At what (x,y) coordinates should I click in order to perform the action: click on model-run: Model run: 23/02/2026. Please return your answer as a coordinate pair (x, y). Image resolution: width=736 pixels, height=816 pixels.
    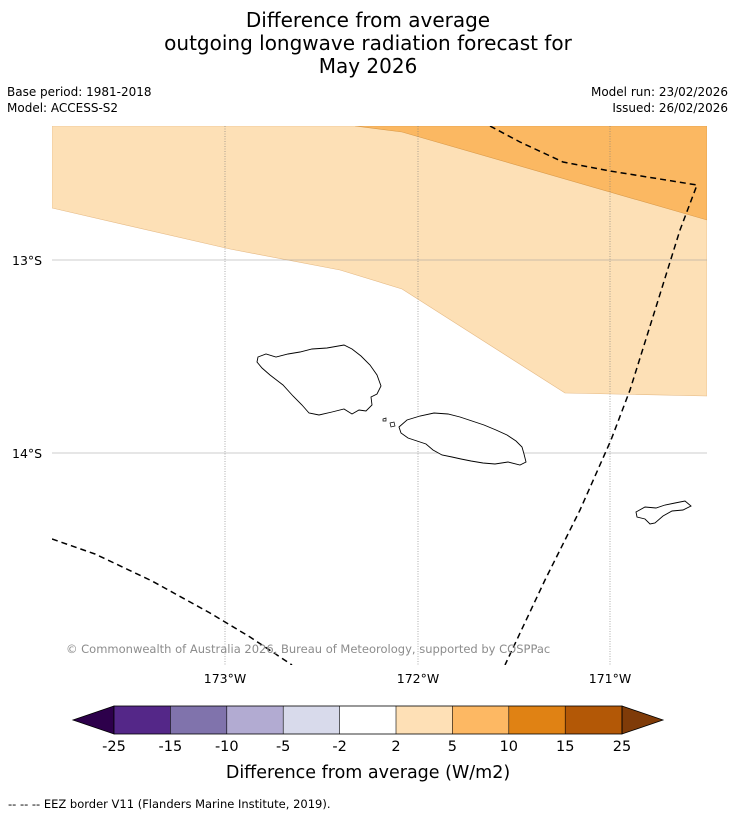
    Looking at the image, I should click on (659, 92).